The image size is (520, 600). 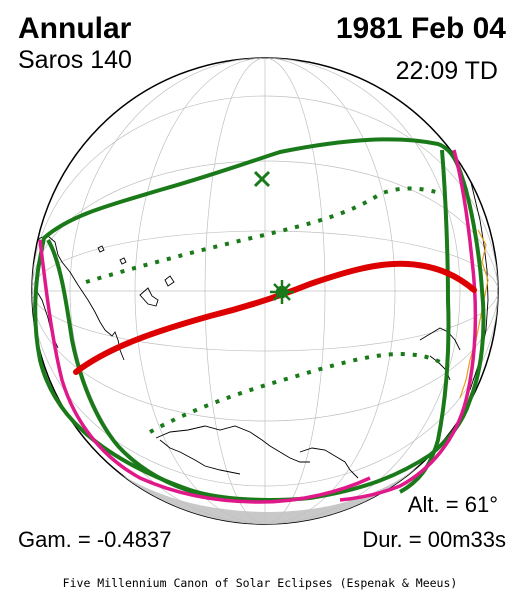 What do you see at coordinates (420, 28) in the screenshot?
I see `eclipse-date-title: 1981 Feb 04` at bounding box center [420, 28].